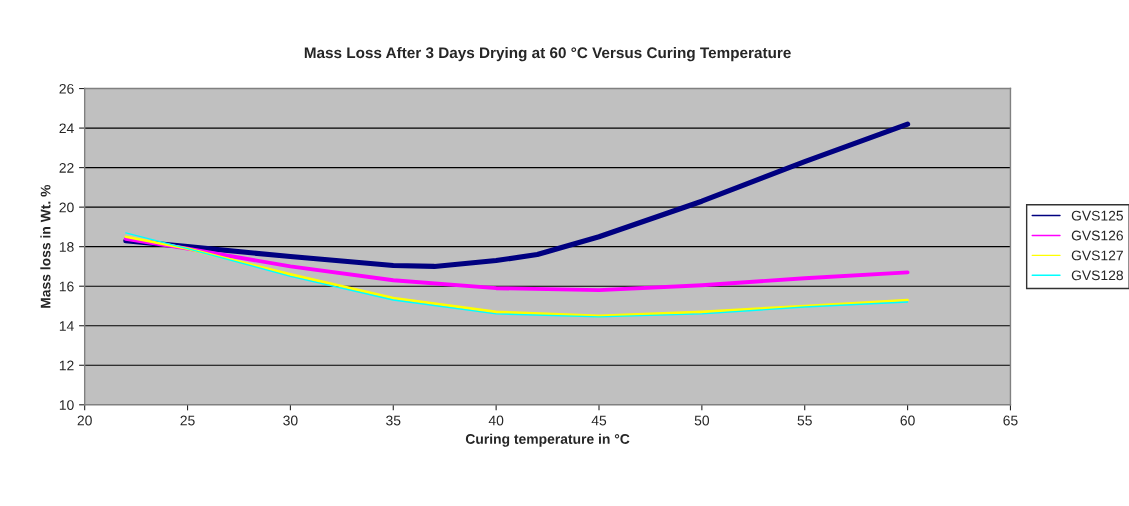 Image resolution: width=1129 pixels, height=506 pixels. What do you see at coordinates (66, 128) in the screenshot?
I see `y-tick-label: 24` at bounding box center [66, 128].